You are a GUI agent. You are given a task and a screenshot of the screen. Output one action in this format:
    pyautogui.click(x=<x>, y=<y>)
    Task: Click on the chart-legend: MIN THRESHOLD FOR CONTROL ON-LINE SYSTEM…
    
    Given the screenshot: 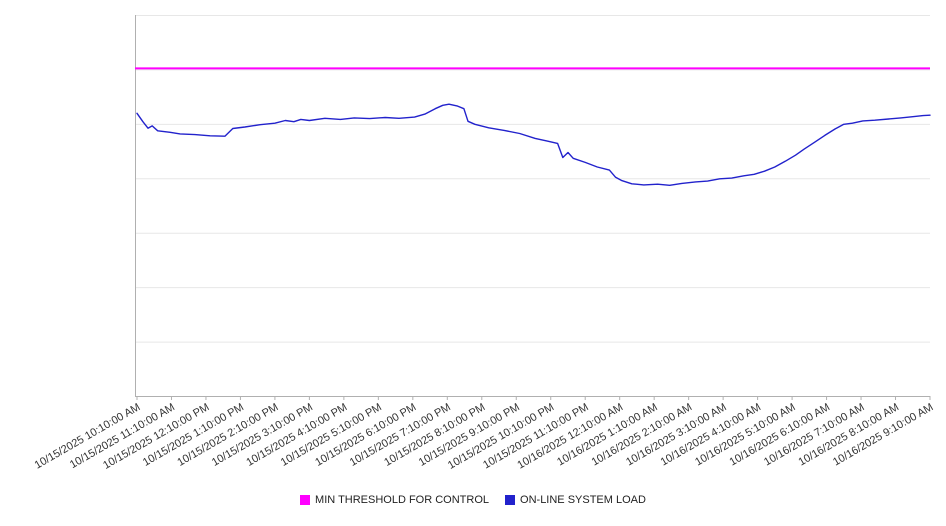 What is the action you would take?
    pyautogui.click(x=473, y=500)
    